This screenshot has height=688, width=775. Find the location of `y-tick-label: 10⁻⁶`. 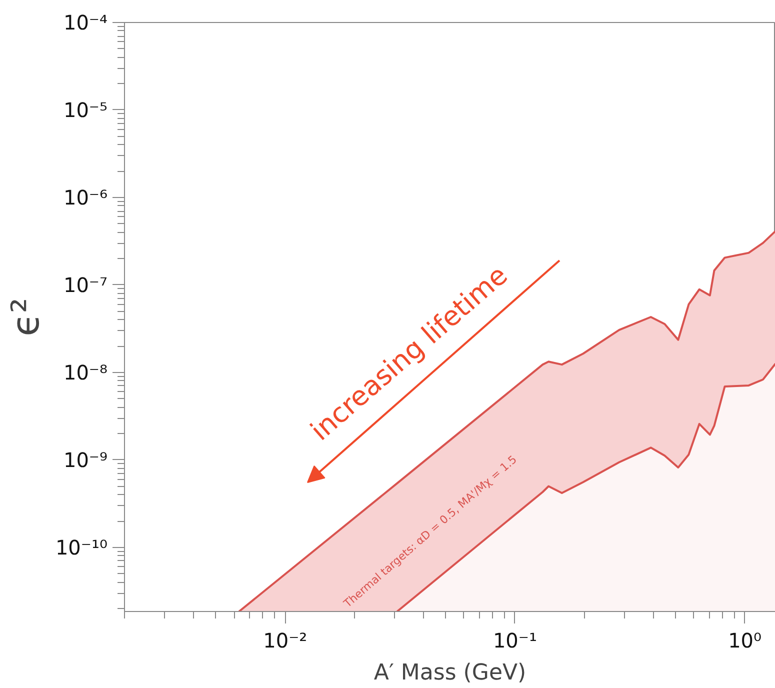

y-tick-label: 10⁻⁶ is located at coordinates (85, 197).